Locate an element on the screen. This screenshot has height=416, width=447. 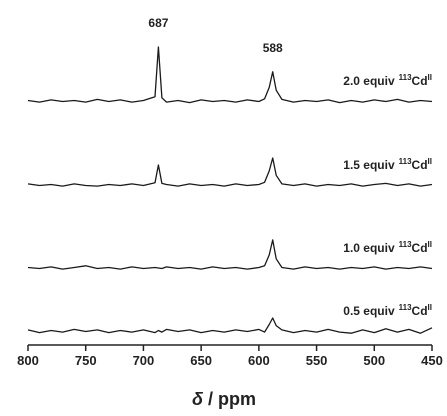
series-name: 0.5 equiv is located at coordinates (369, 311).